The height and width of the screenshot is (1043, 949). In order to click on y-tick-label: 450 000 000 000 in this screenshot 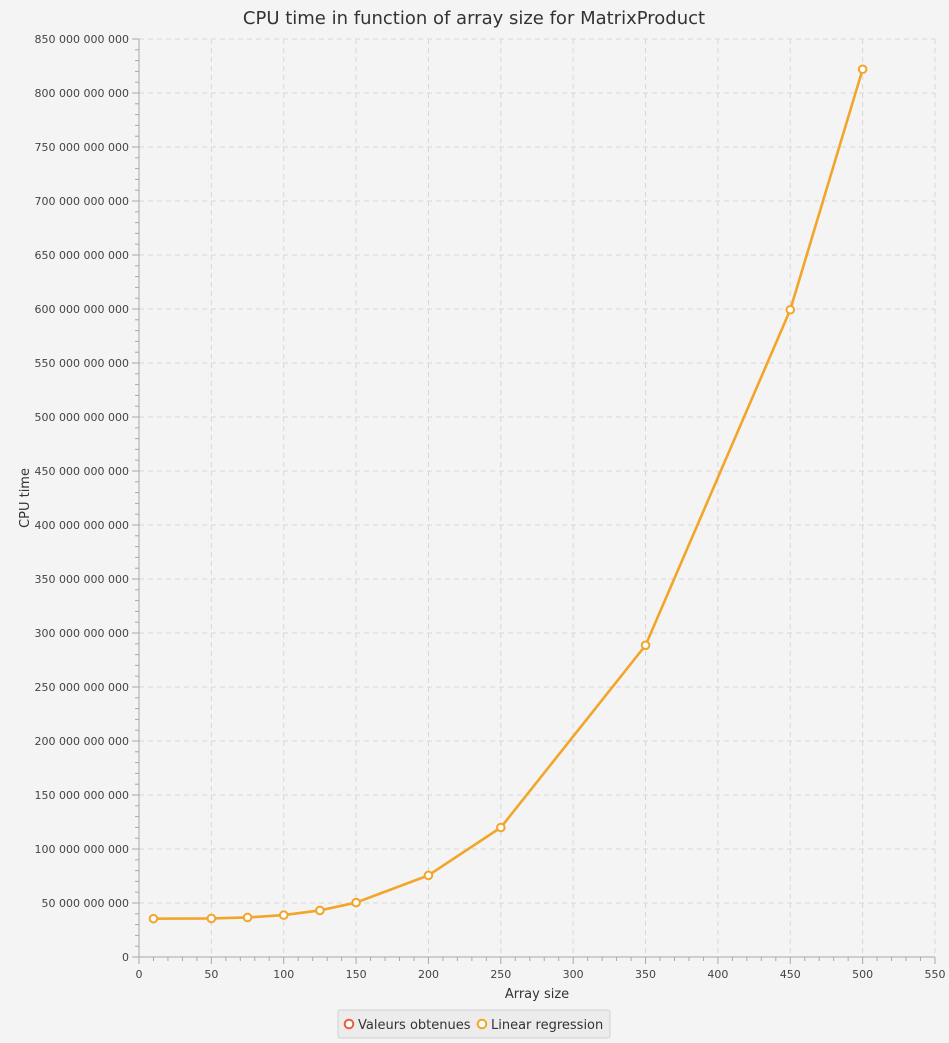, I will do `click(82, 471)`.